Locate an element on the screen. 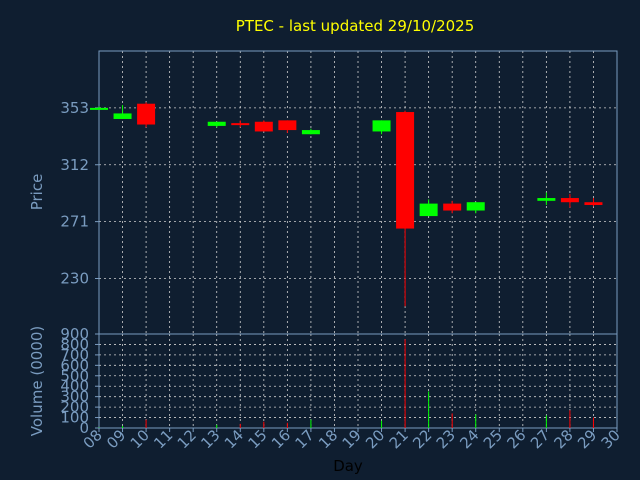 The height and width of the screenshot is (480, 640). x-tick-label: 30 is located at coordinates (611, 439).